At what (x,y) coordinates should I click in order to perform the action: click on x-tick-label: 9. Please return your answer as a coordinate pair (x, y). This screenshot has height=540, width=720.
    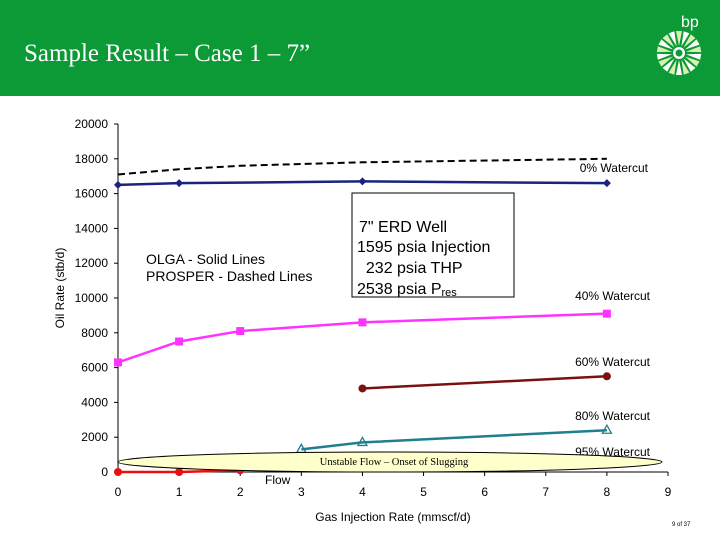
    Looking at the image, I should click on (668, 492).